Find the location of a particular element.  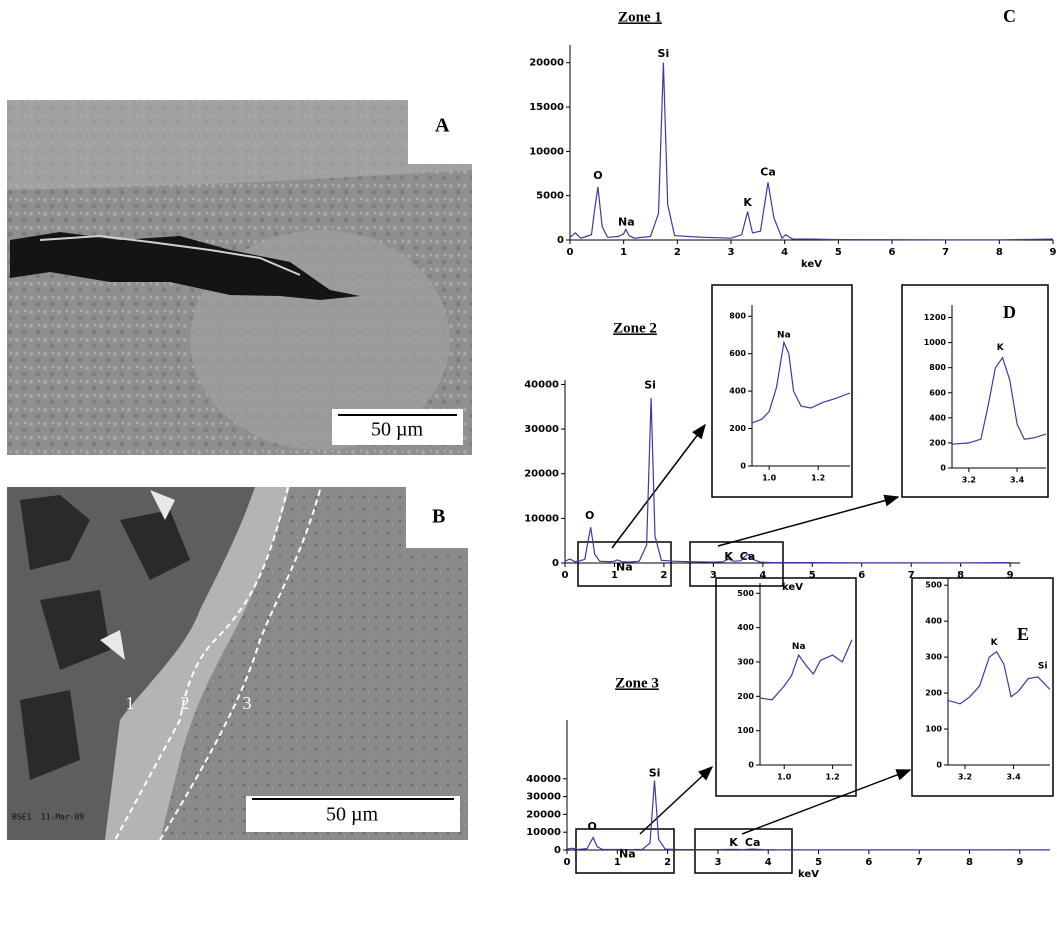

zone-number: 2 is located at coordinates (185, 703).